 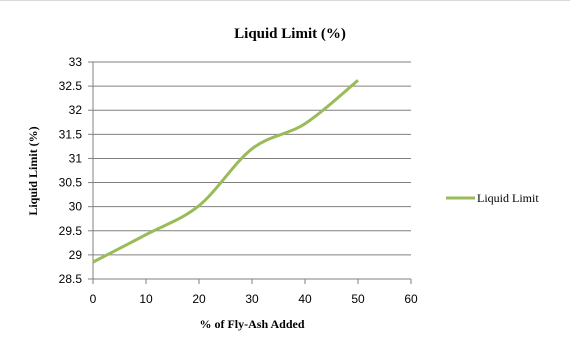 I want to click on y-tick-label: 31.5, so click(x=71, y=134).